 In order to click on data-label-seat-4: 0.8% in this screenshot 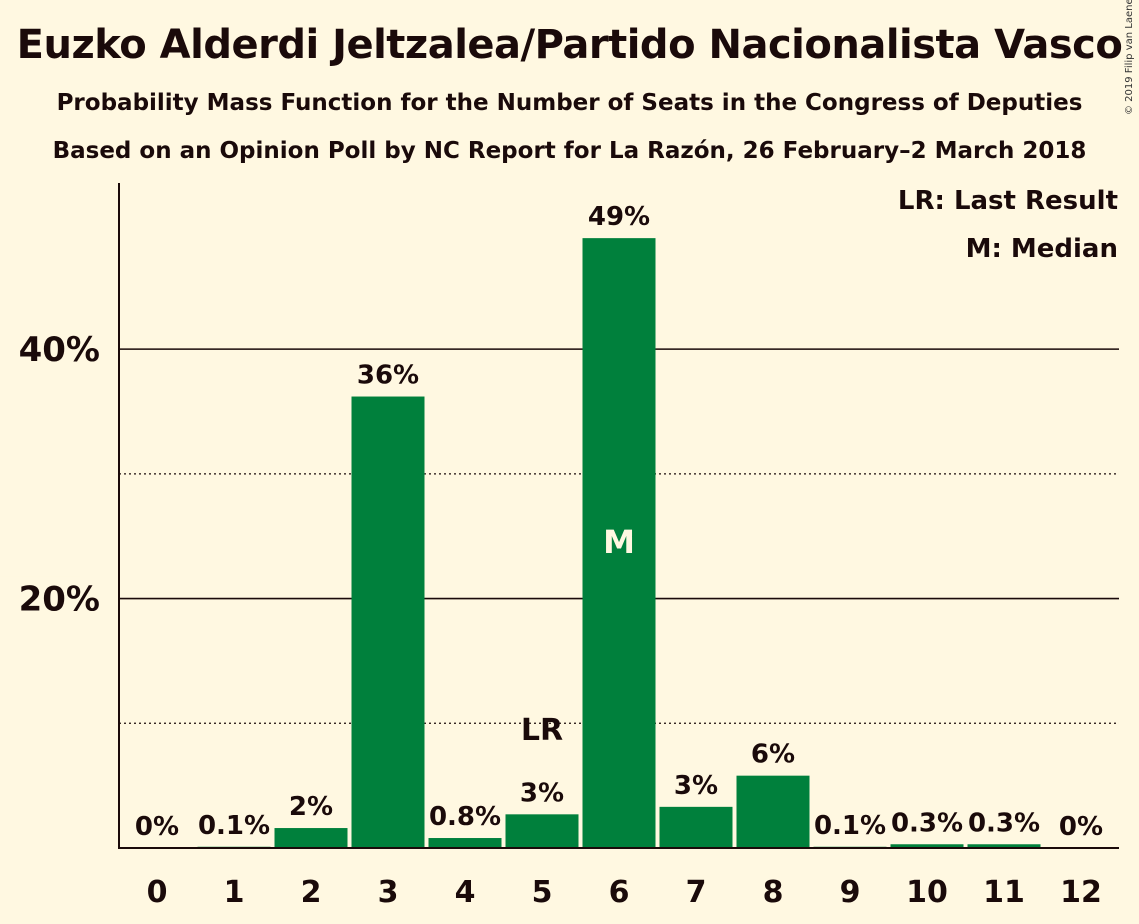, I will do `click(465, 817)`.